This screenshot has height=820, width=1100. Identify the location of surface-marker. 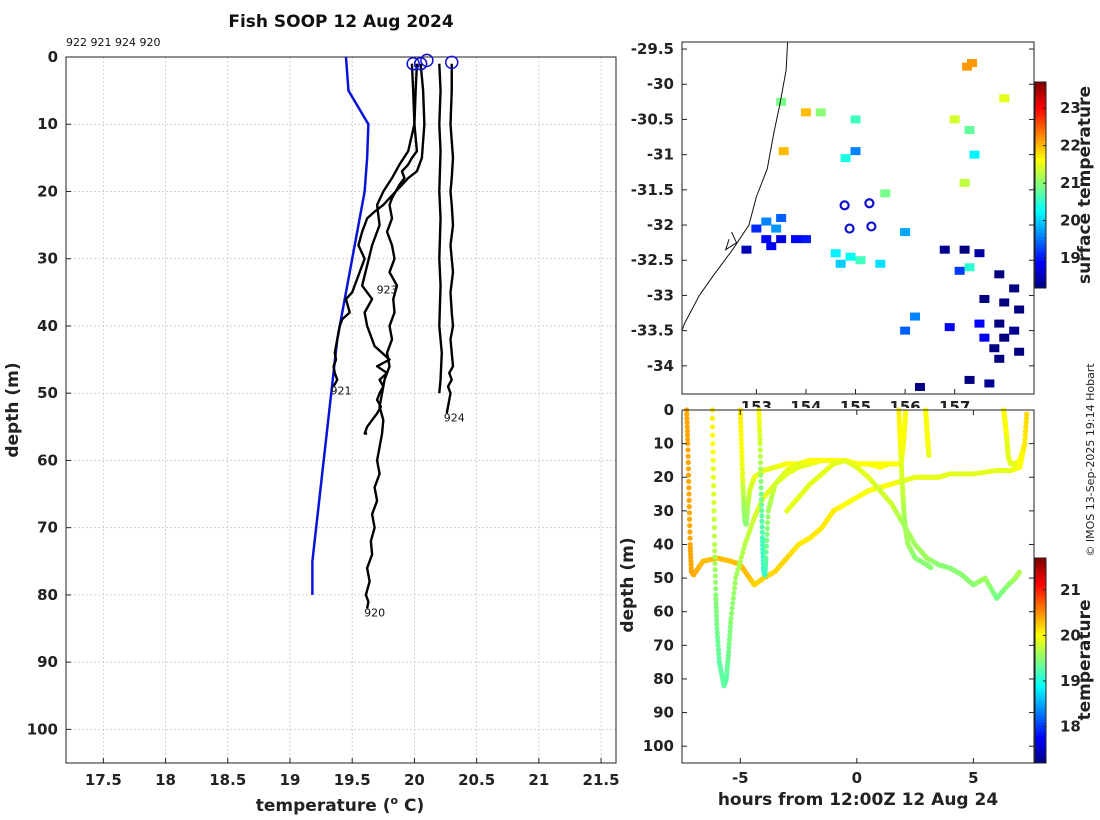
(427, 60).